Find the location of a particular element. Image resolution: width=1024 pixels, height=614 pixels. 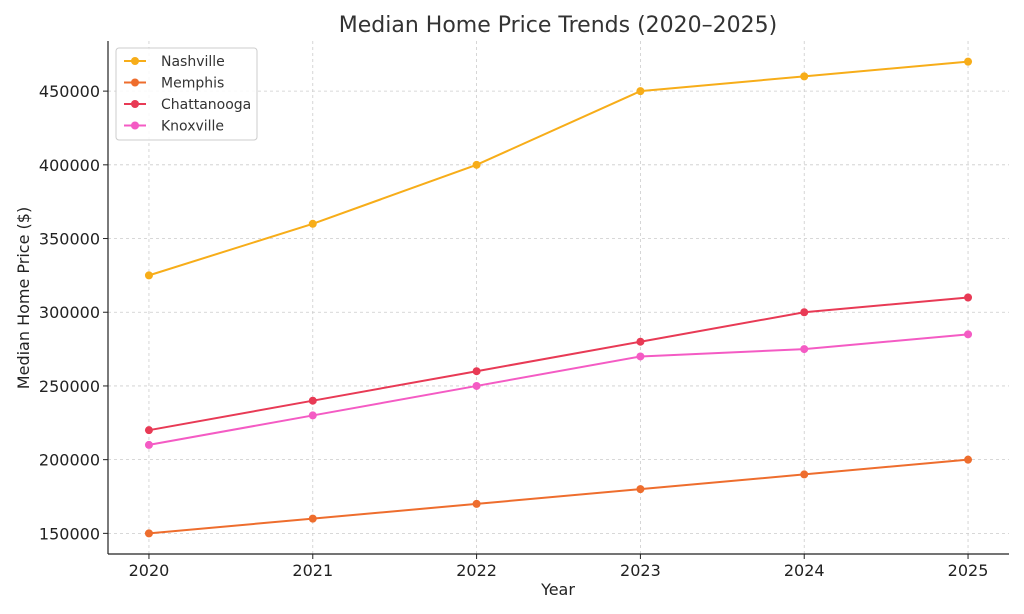

y-tick-label: 450000 is located at coordinates (69, 91).